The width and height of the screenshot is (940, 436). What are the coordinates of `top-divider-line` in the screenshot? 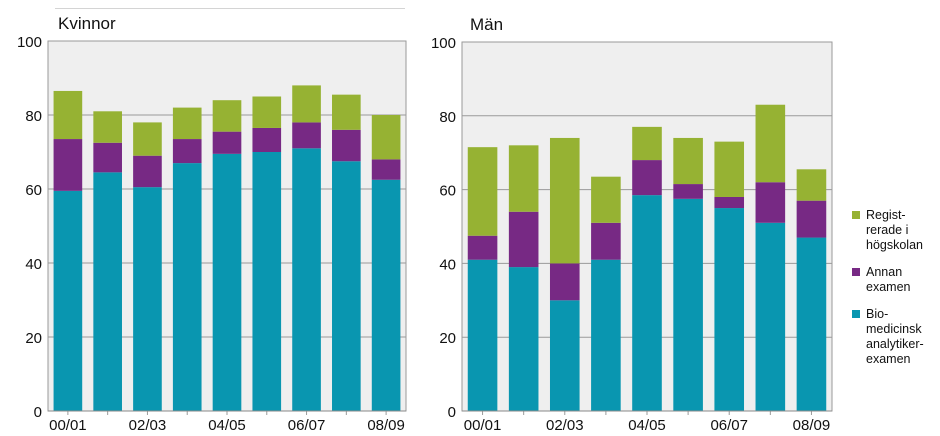 It's located at (230, 8).